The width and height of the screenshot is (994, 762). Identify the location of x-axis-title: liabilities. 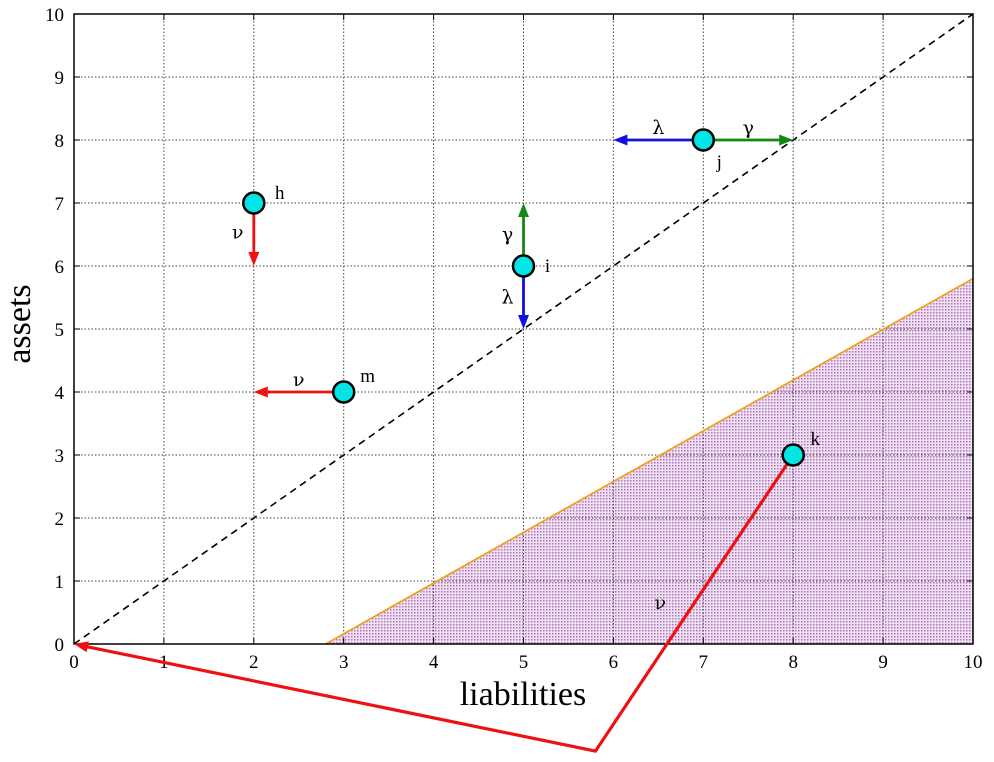
(523, 694).